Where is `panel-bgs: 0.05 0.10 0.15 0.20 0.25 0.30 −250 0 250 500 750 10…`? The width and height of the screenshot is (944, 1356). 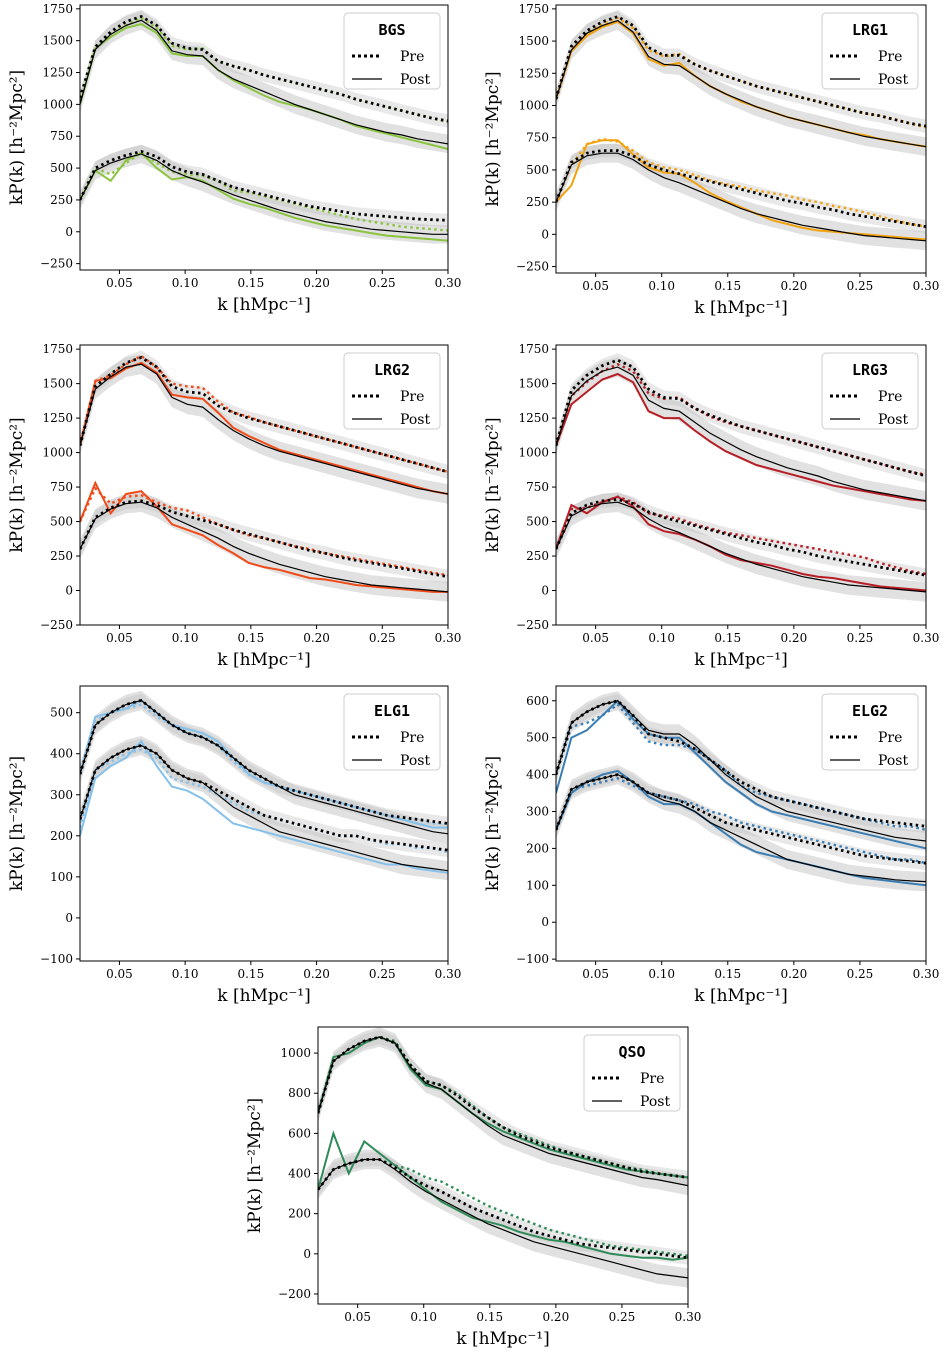 panel-bgs: 0.05 0.10 0.15 0.20 0.25 0.30 −250 0 250 500 750 10… is located at coordinates (234, 158).